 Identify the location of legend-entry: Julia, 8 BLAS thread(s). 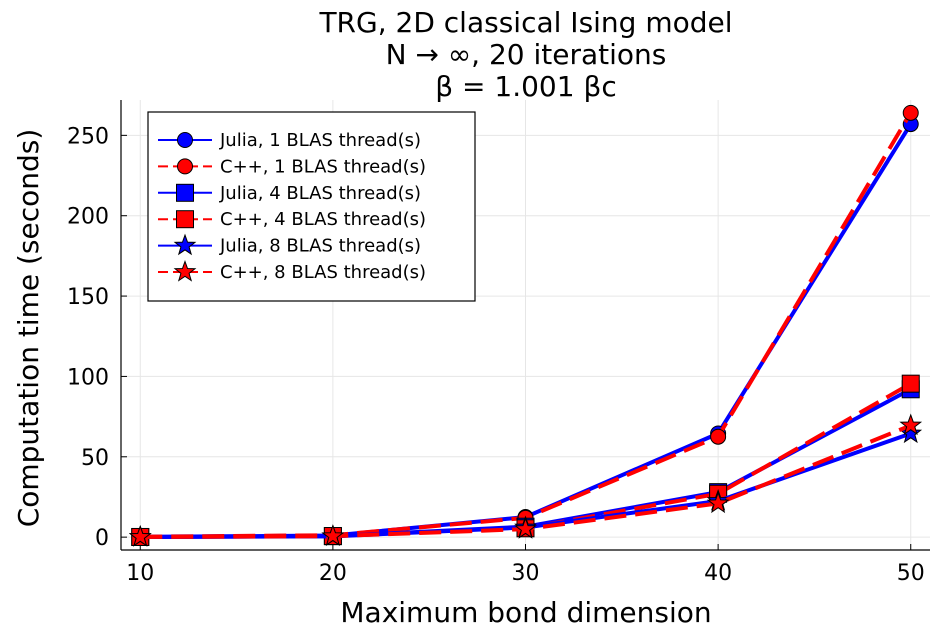
(289, 245).